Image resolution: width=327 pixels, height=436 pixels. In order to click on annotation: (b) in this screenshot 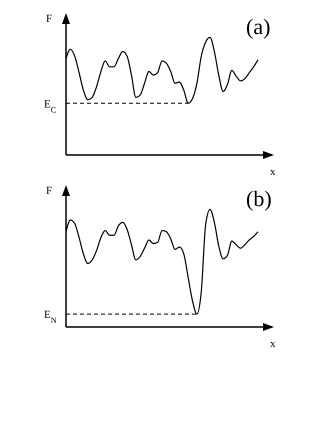, I will do `click(259, 198)`.